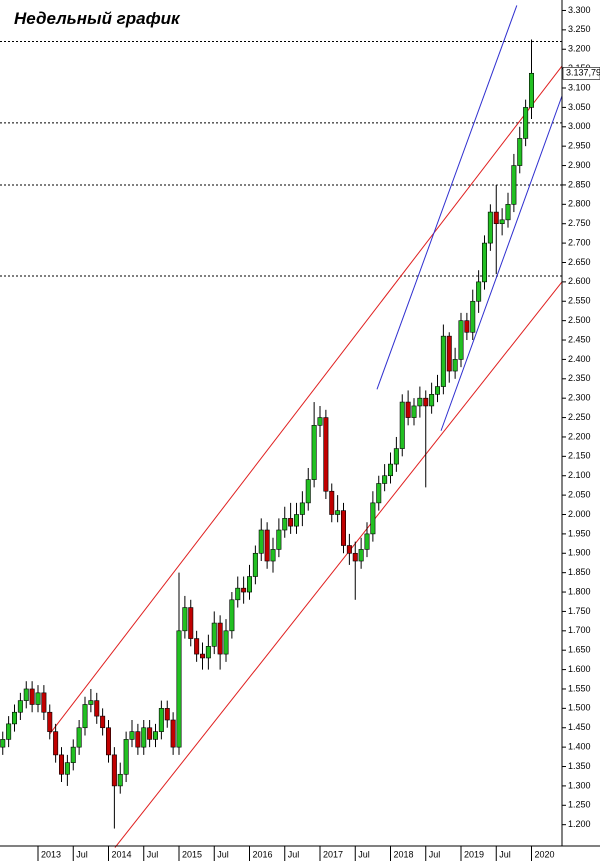 The image size is (600, 861). Describe the element at coordinates (579, 339) in the screenshot. I see `y-tick-label: 2.450` at that location.